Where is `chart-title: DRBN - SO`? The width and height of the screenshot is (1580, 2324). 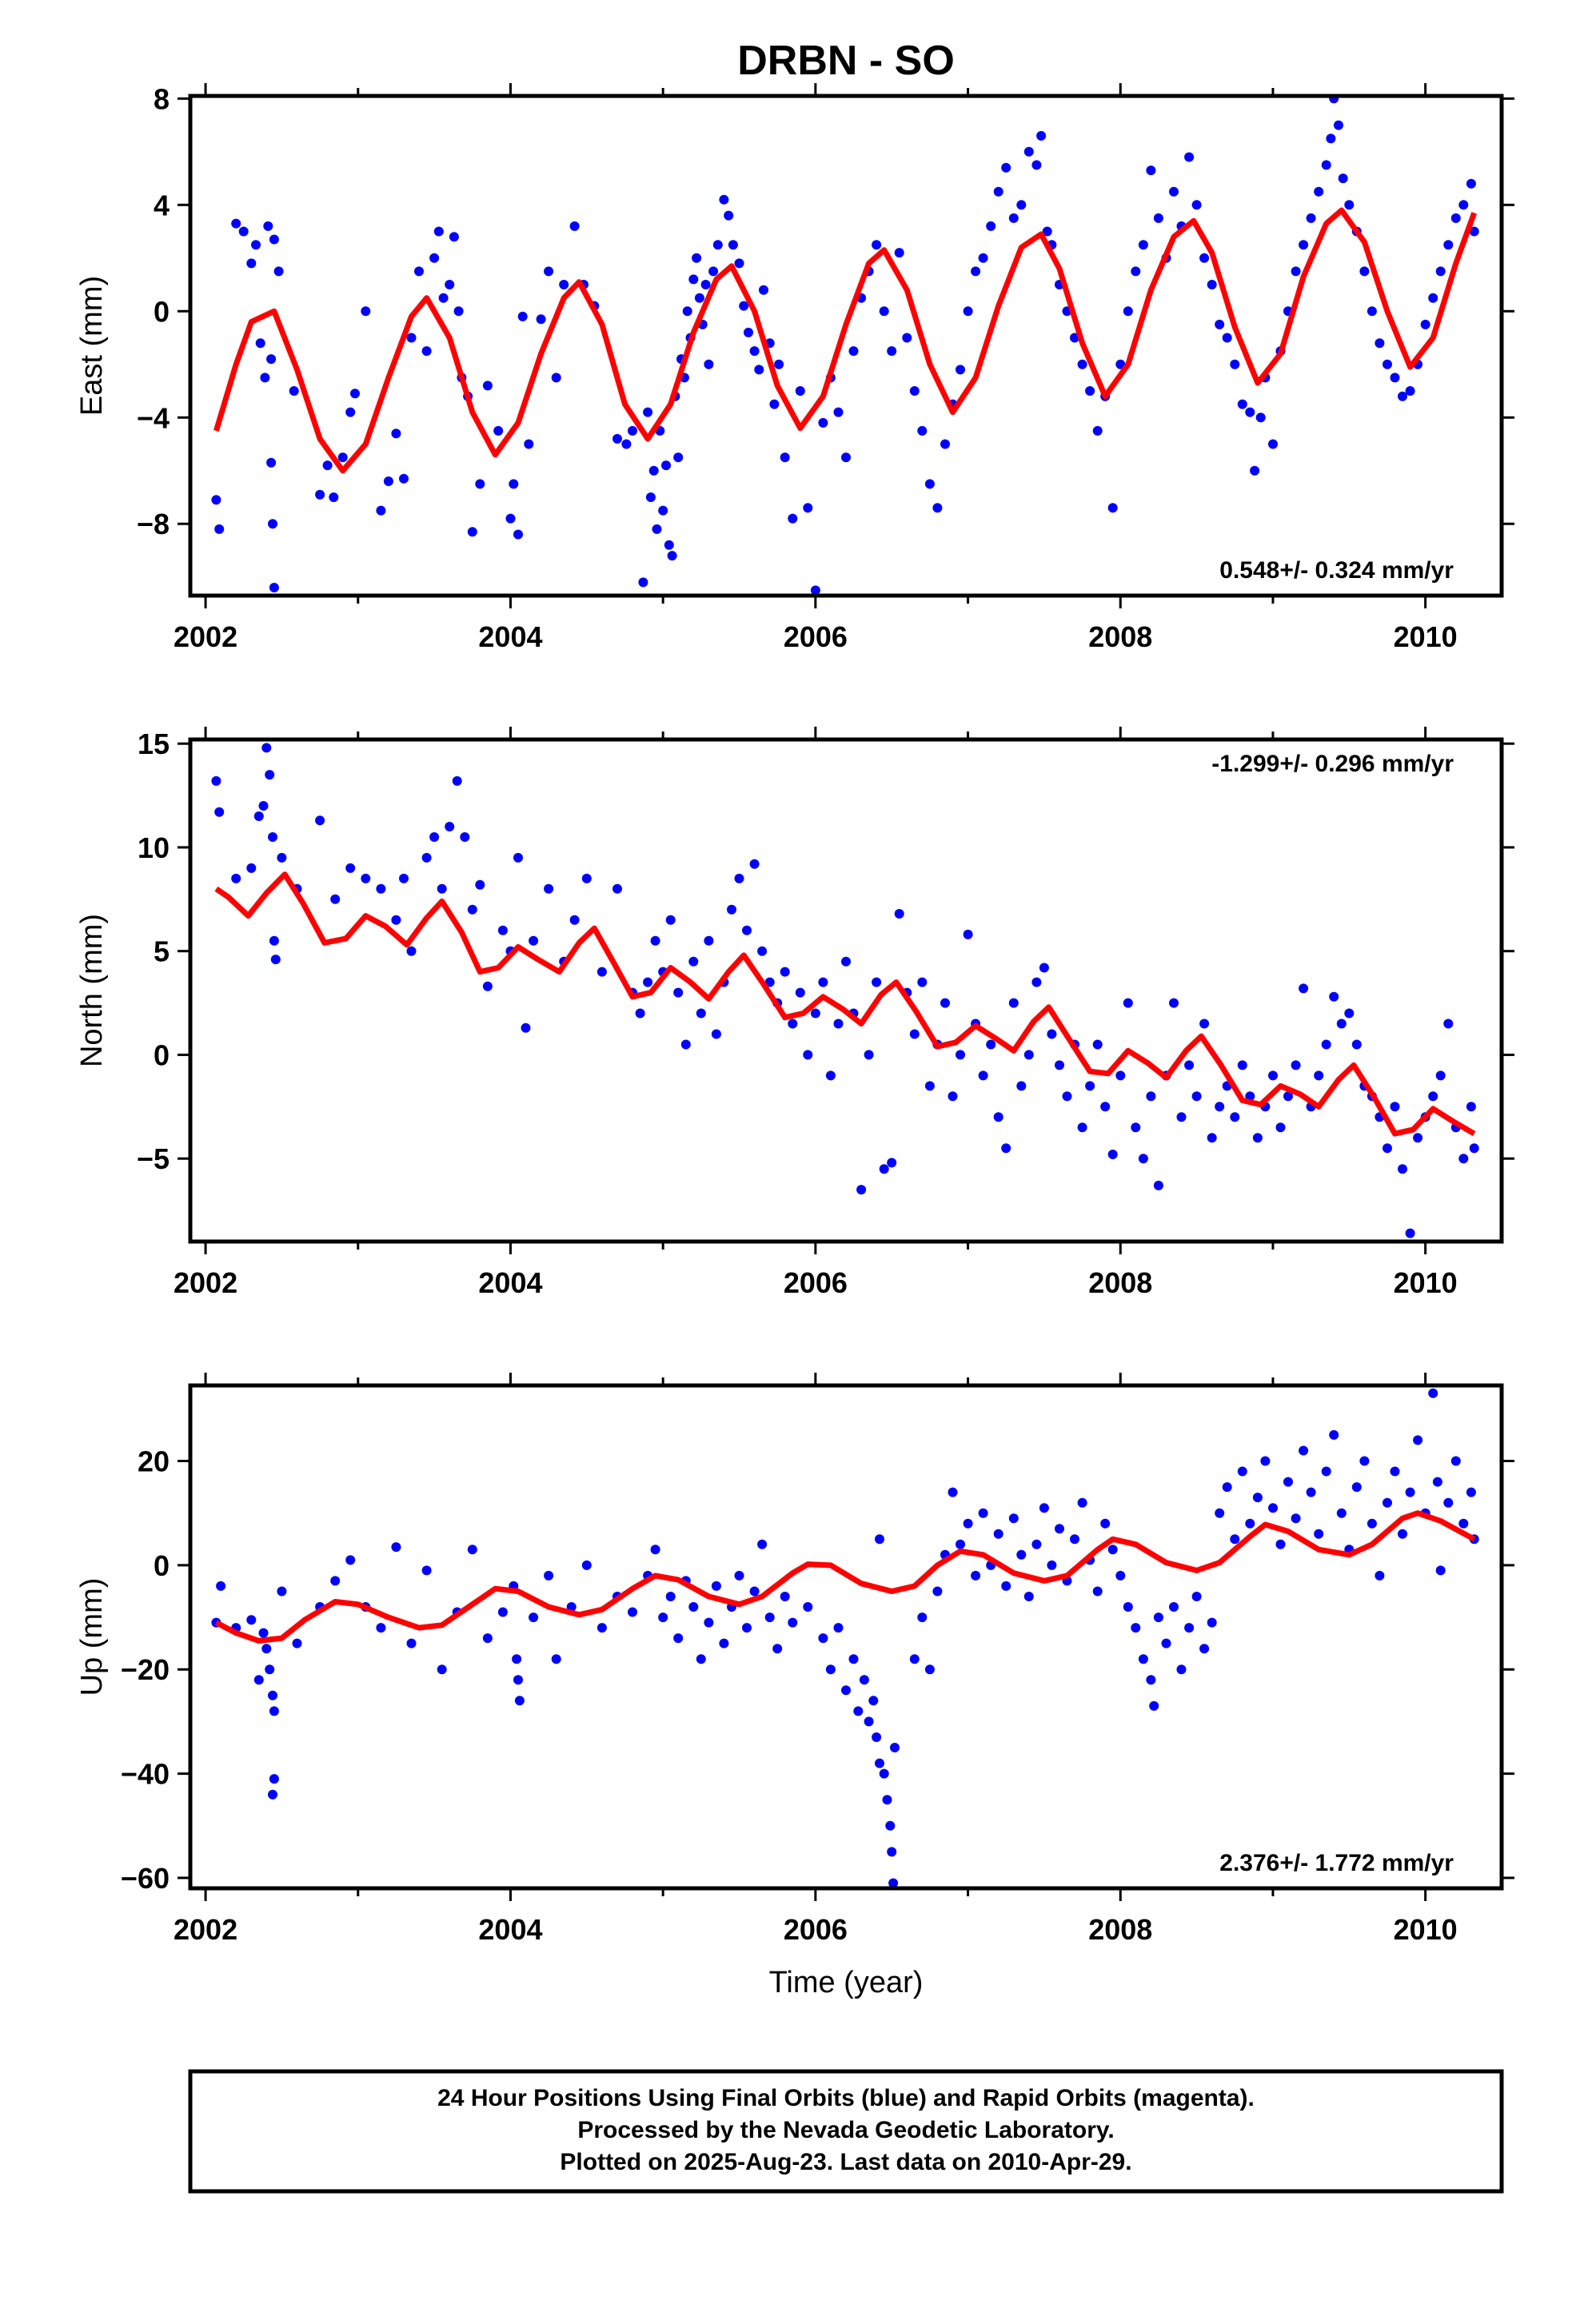
chart-title: DRBN - SO is located at coordinates (846, 61).